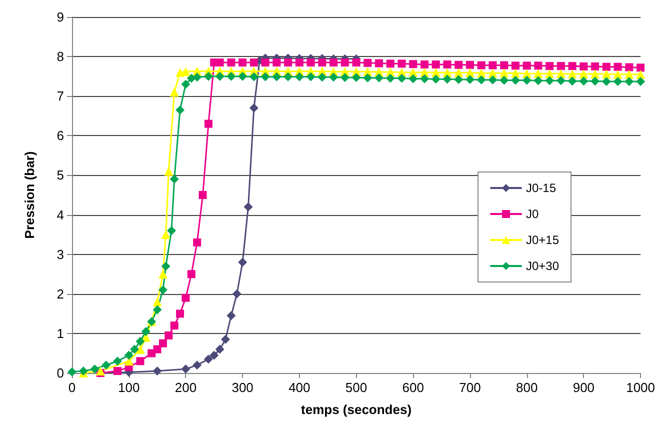  Describe the element at coordinates (413, 387) in the screenshot. I see `x-tick-label: 600` at that location.